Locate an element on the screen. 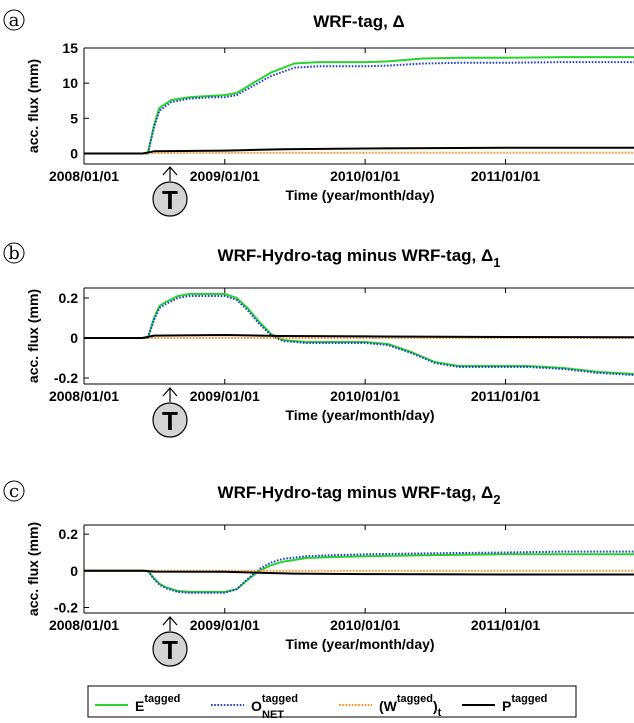  y-tick-label: 15 is located at coordinates (70, 48).